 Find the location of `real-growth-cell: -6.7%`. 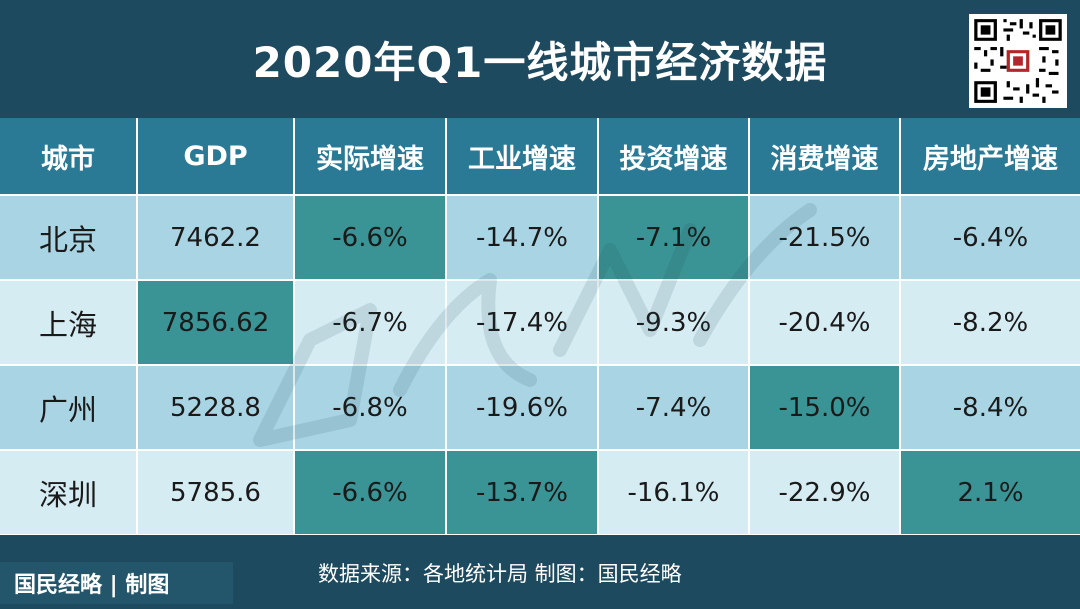

real-growth-cell: -6.7% is located at coordinates (371, 323).